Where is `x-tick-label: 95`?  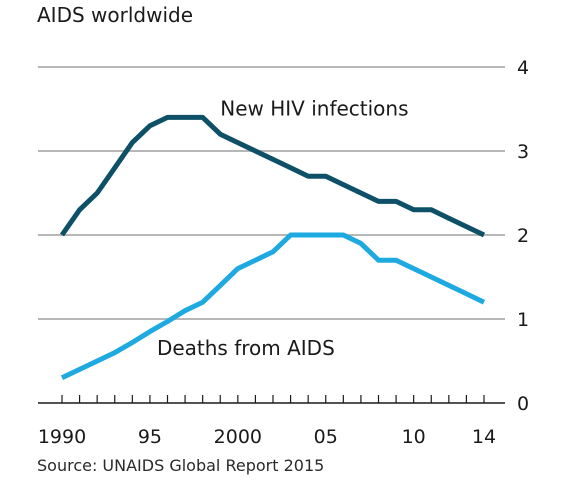
x-tick-label: 95 is located at coordinates (150, 437).